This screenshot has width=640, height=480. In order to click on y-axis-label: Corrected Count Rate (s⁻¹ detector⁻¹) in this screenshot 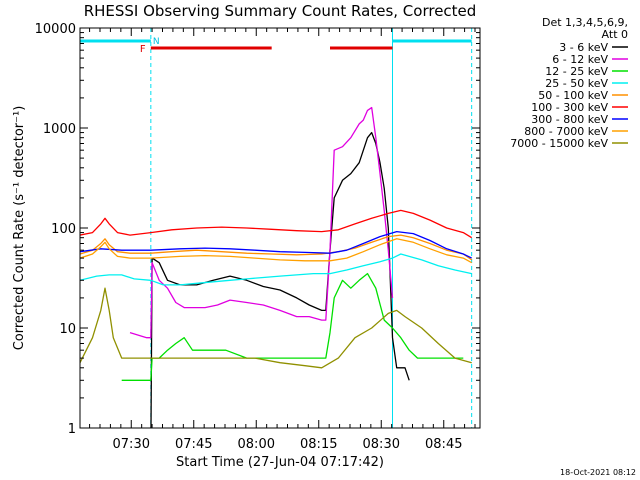, I will do `click(19, 228)`.